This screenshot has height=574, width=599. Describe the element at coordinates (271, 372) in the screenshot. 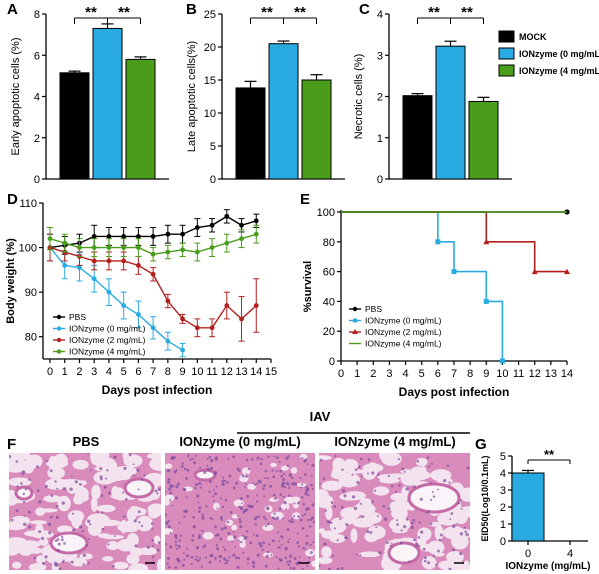

I see `x-tick-label: 15` at that location.